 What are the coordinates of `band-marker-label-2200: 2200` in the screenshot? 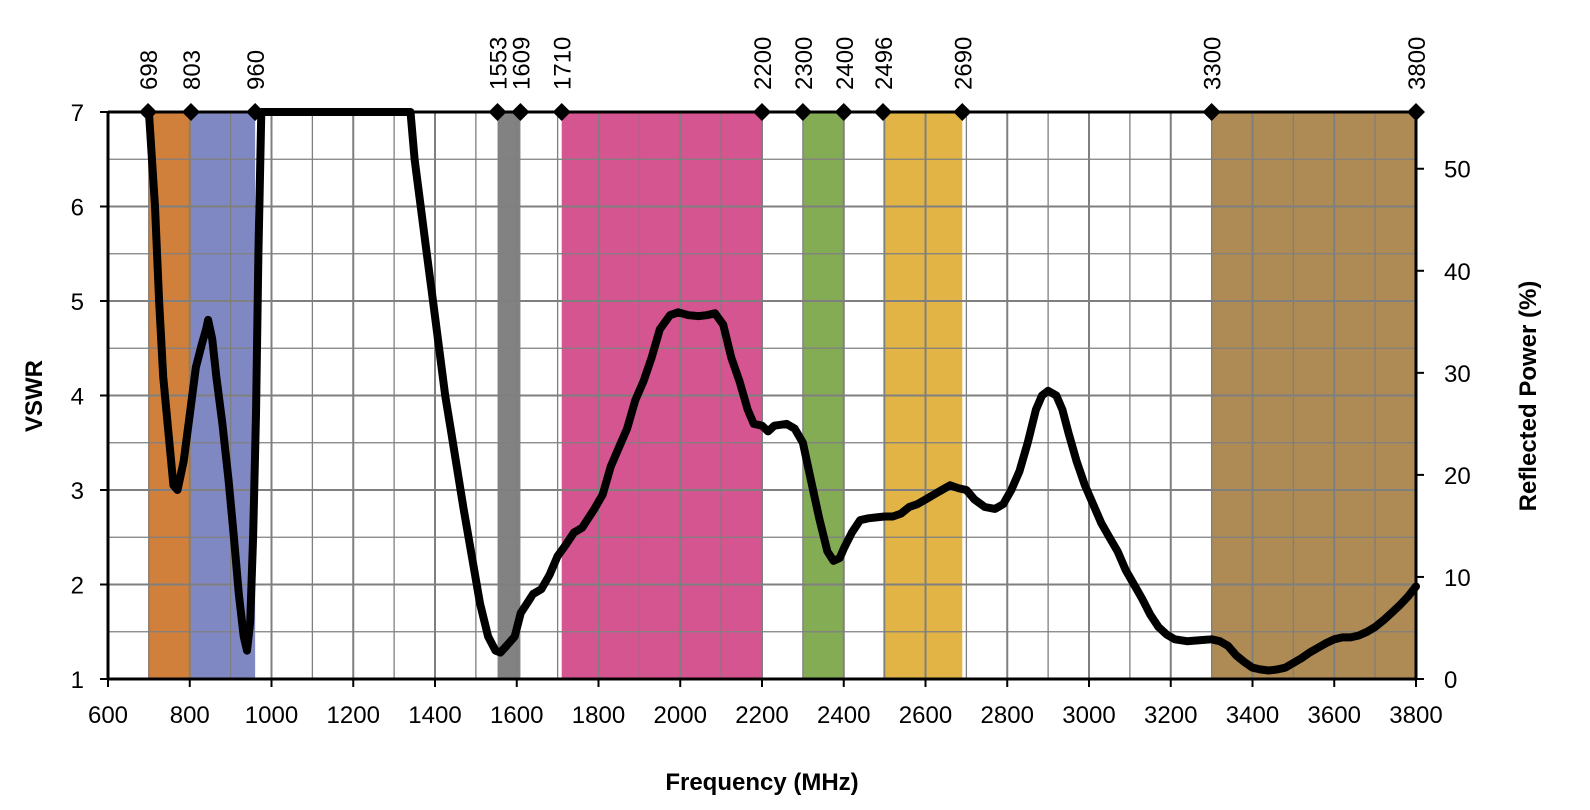 It's located at (763, 63).